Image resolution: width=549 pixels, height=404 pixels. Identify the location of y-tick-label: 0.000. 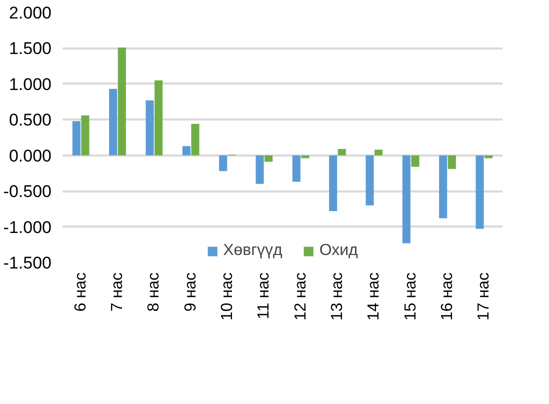
(30, 156).